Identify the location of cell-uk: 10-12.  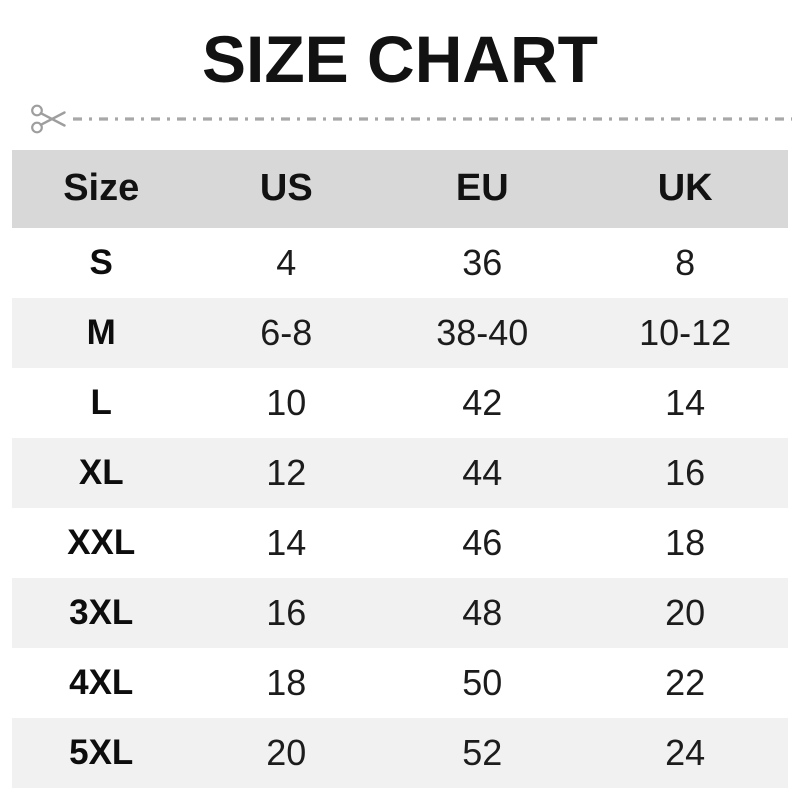
(685, 332).